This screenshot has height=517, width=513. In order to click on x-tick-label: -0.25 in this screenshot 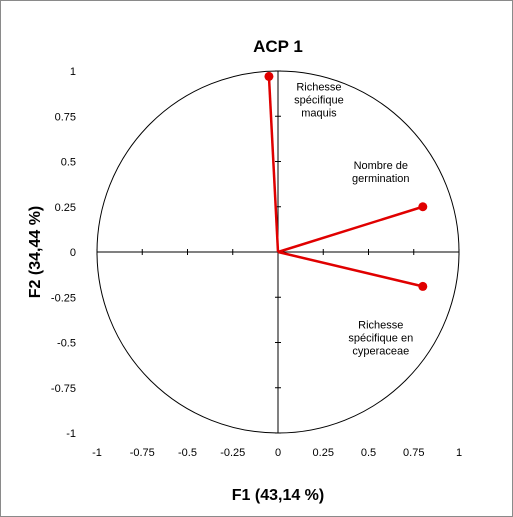, I will do `click(232, 453)`.